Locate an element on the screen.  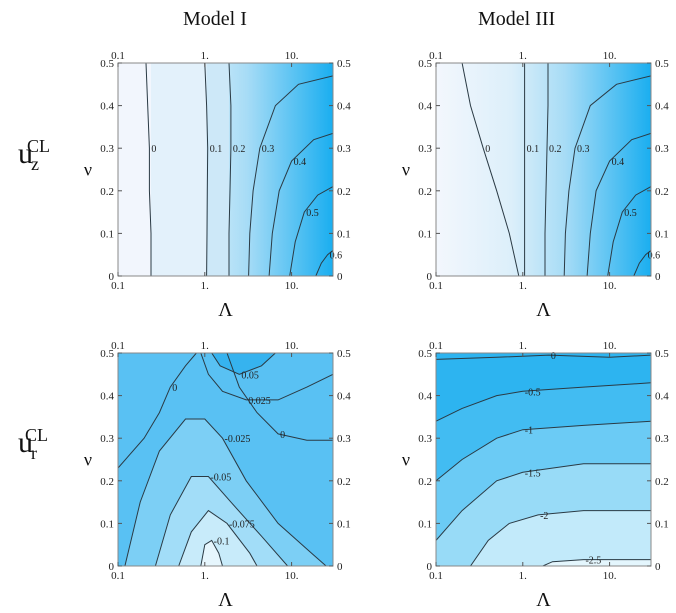
contour-label: 0.6 is located at coordinates (654, 256).